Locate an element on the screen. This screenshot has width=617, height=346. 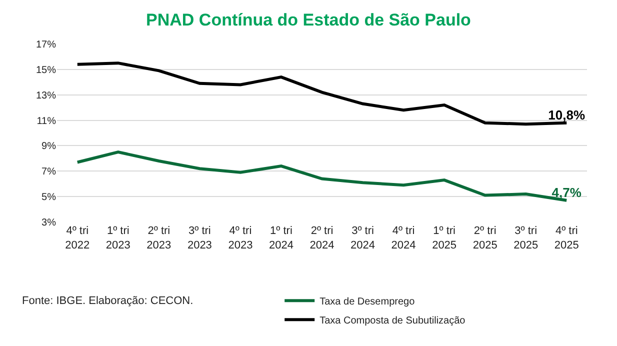
chart-title: PNAD Contínua do Estado de São Paulo is located at coordinates (308, 20).